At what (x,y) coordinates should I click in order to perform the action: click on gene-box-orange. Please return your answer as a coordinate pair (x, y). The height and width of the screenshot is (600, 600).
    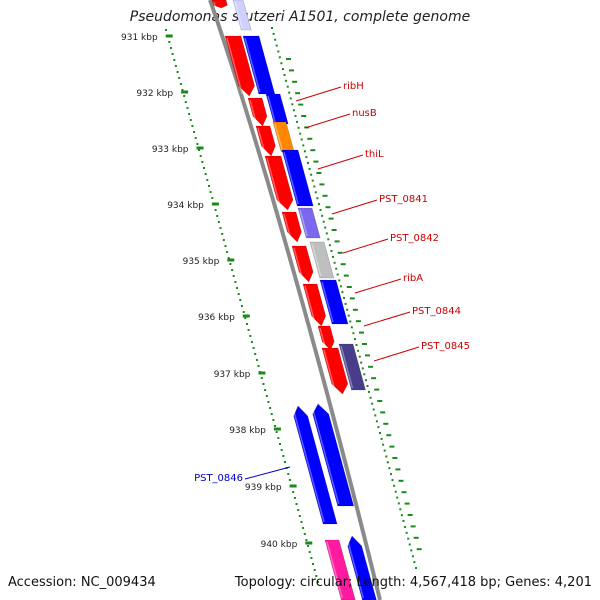
    Looking at the image, I should click on (283, 137).